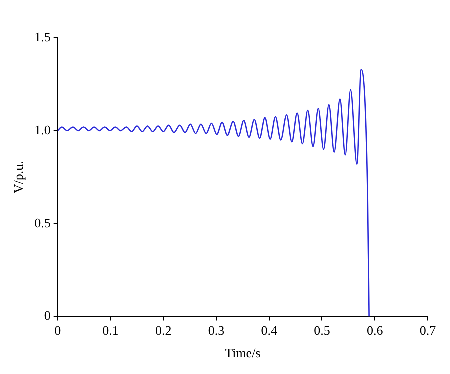  I want to click on y-axis-title: V/p.u., so click(18, 177).